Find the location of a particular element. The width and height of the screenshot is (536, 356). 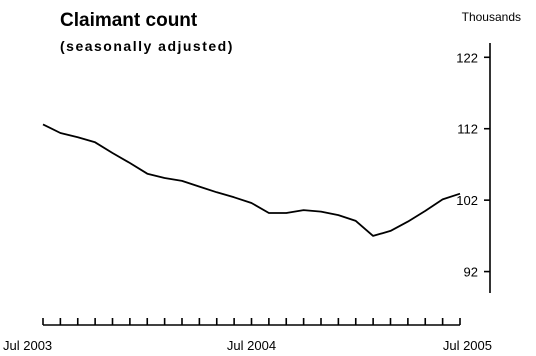

x-tick-label: Jul 2003 is located at coordinates (27, 345).